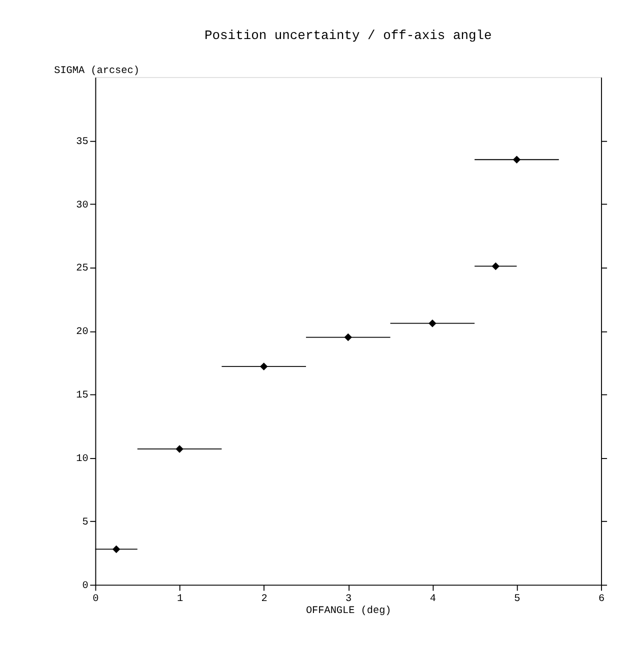 The height and width of the screenshot is (650, 626). I want to click on chart-title: Position uncertainty / off-axis angle, so click(348, 36).